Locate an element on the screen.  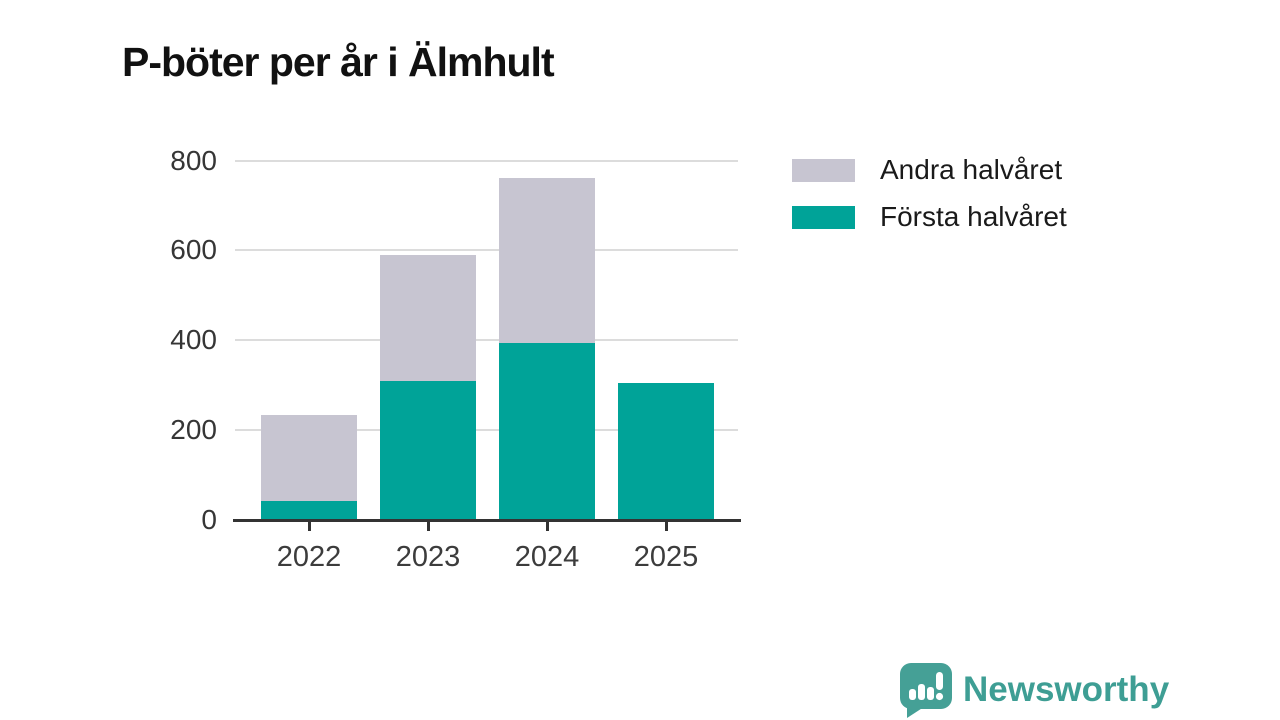
bar-segment-forsta-2023 is located at coordinates (428, 450).